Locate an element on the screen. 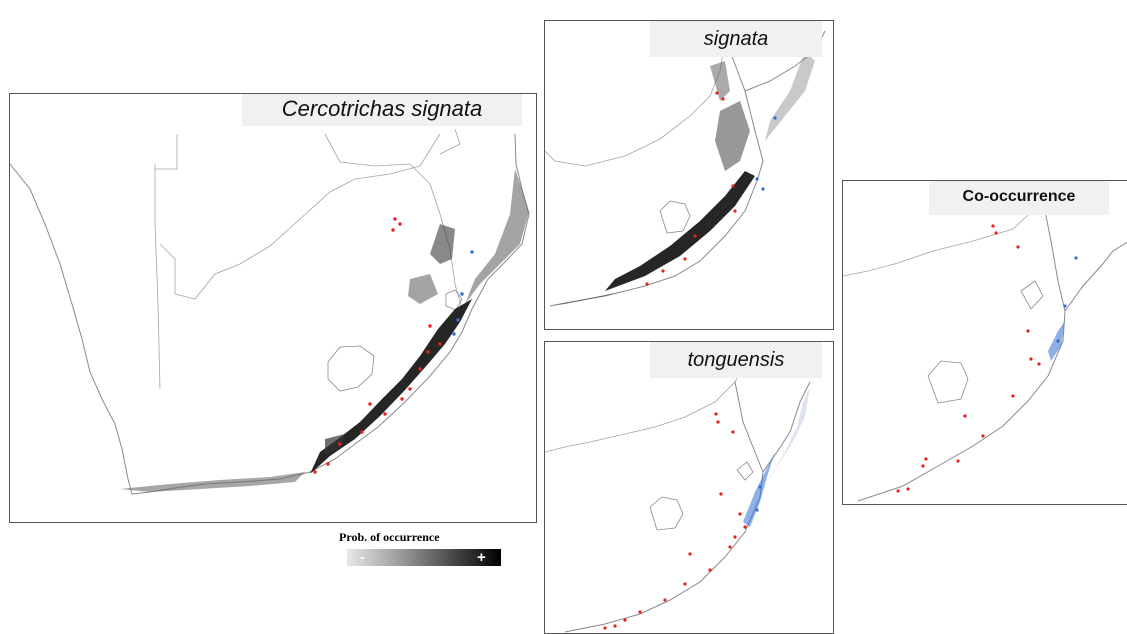  legend-title: Prob. of occurrence is located at coordinates (389, 537).